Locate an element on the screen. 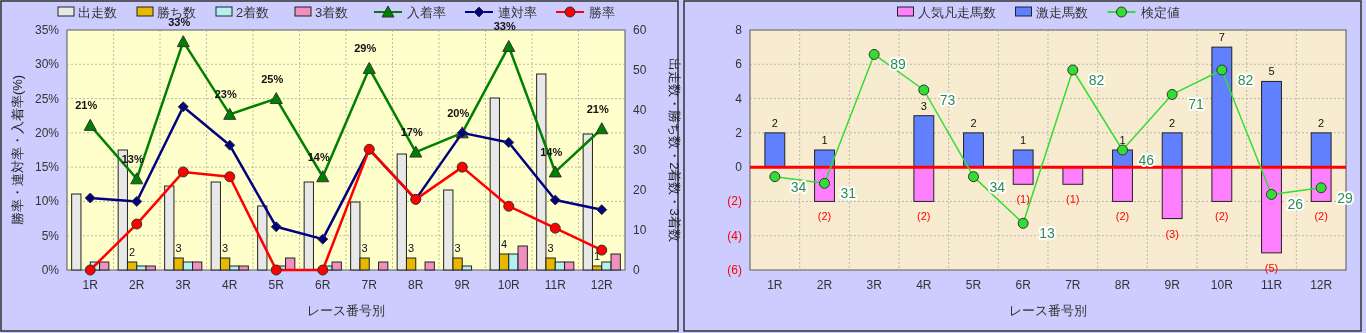 The width and height of the screenshot is (1366, 333). data-label: 33% is located at coordinates (504, 26).